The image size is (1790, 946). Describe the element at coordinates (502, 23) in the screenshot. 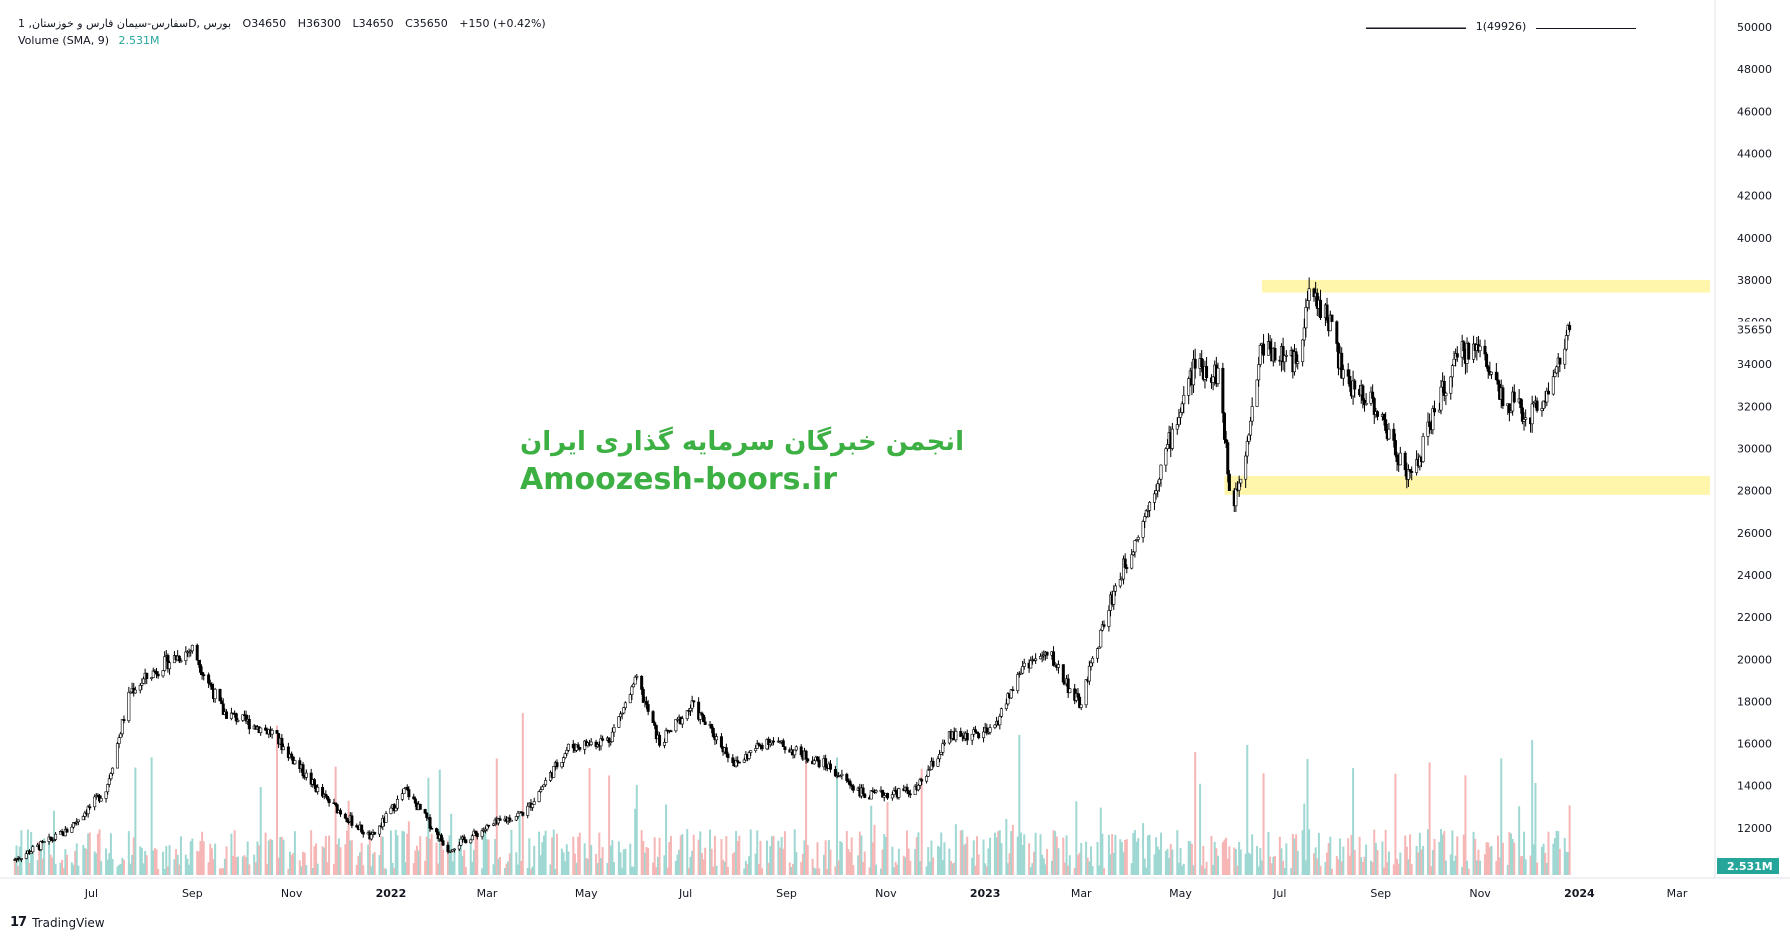

I see `change-value: +150 (+0.42%)` at that location.